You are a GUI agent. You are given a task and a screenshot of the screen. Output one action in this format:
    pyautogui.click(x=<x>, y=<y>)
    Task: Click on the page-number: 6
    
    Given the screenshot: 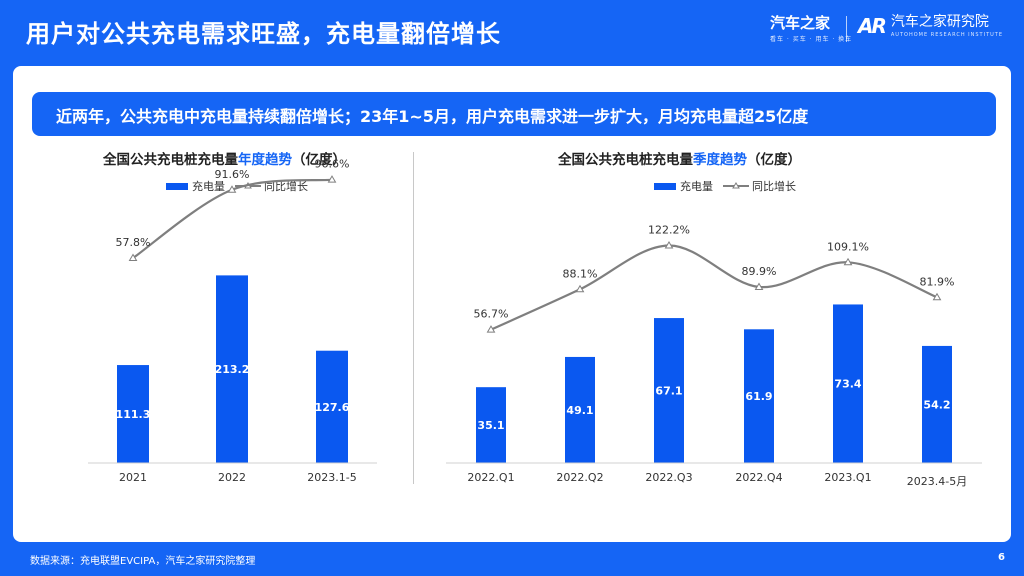 What is the action you would take?
    pyautogui.click(x=1001, y=557)
    